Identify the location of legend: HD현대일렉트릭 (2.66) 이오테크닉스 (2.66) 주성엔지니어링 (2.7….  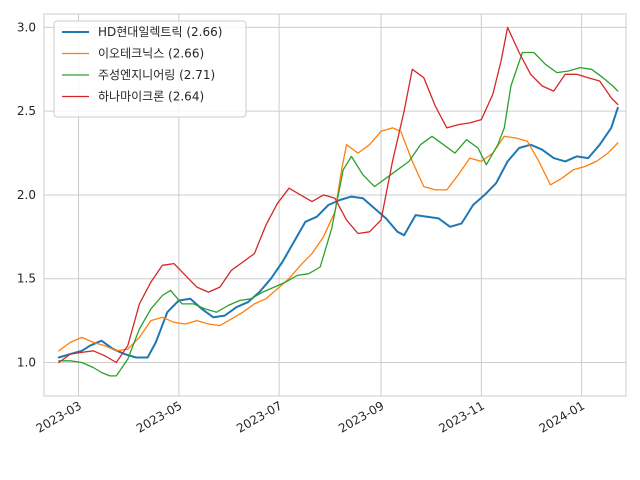
(150, 69).